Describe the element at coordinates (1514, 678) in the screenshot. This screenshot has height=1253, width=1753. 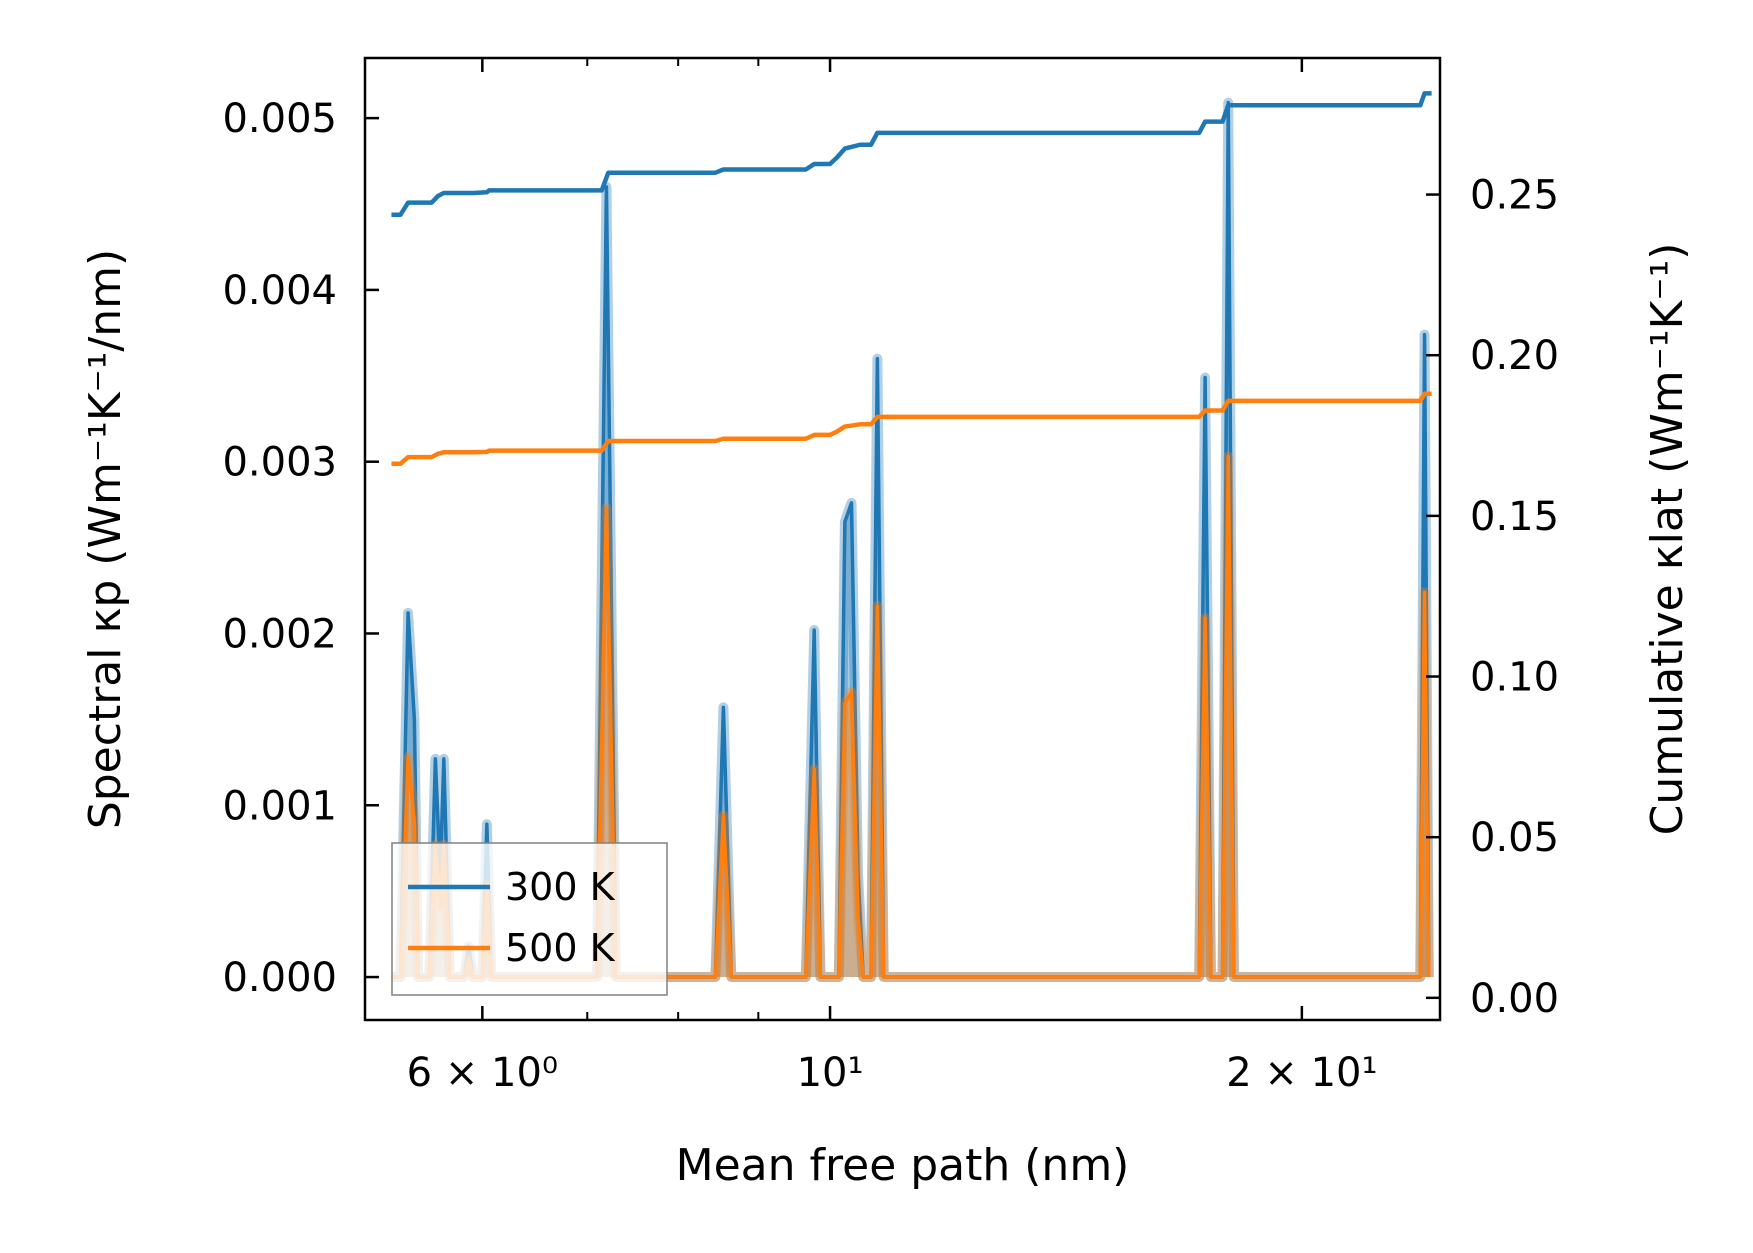
I see `y-right-tick-label: 0.10` at that location.